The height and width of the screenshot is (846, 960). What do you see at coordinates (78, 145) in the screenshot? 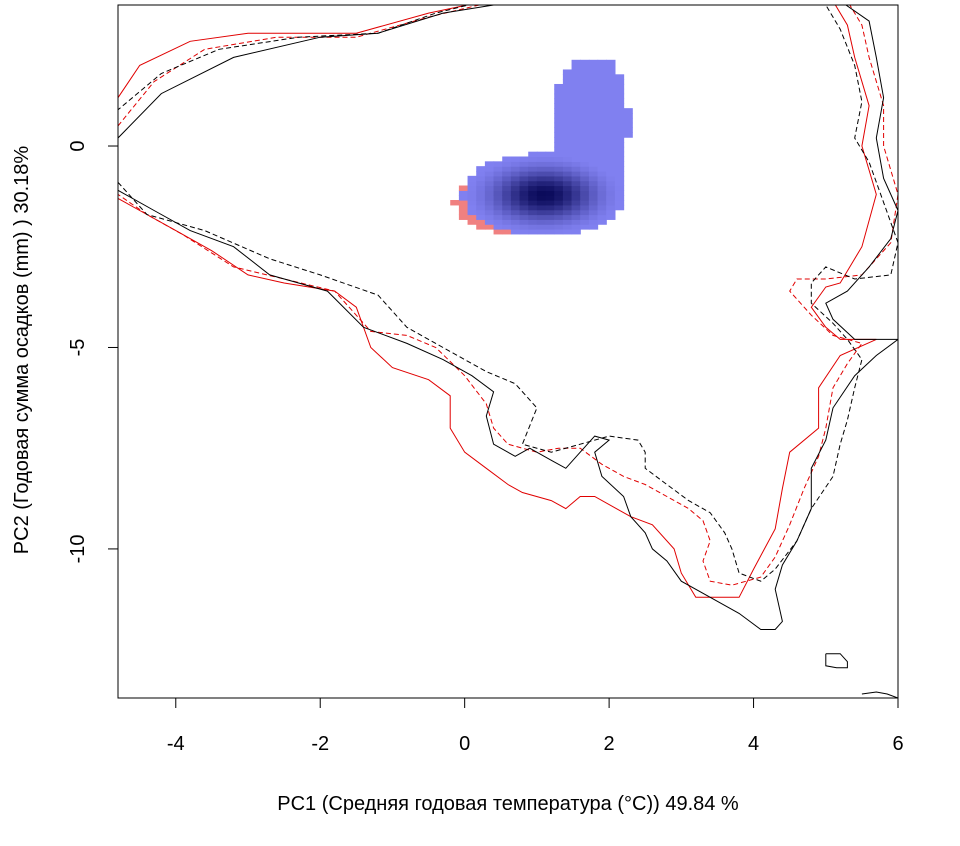
I see `y-tick-label: 0` at bounding box center [78, 145].